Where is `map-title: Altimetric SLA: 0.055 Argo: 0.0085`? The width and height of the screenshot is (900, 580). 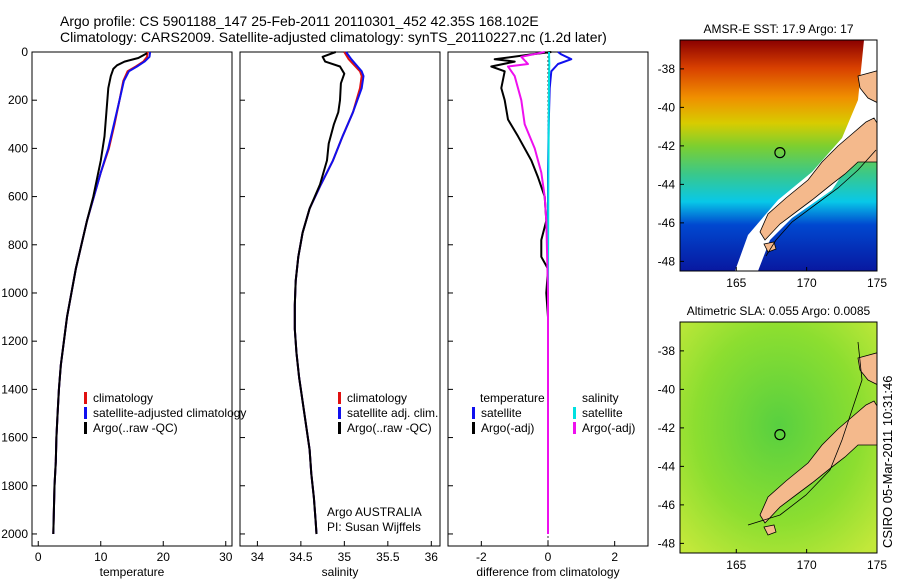 map-title: Altimetric SLA: 0.055 Argo: 0.0085 is located at coordinates (779, 311).